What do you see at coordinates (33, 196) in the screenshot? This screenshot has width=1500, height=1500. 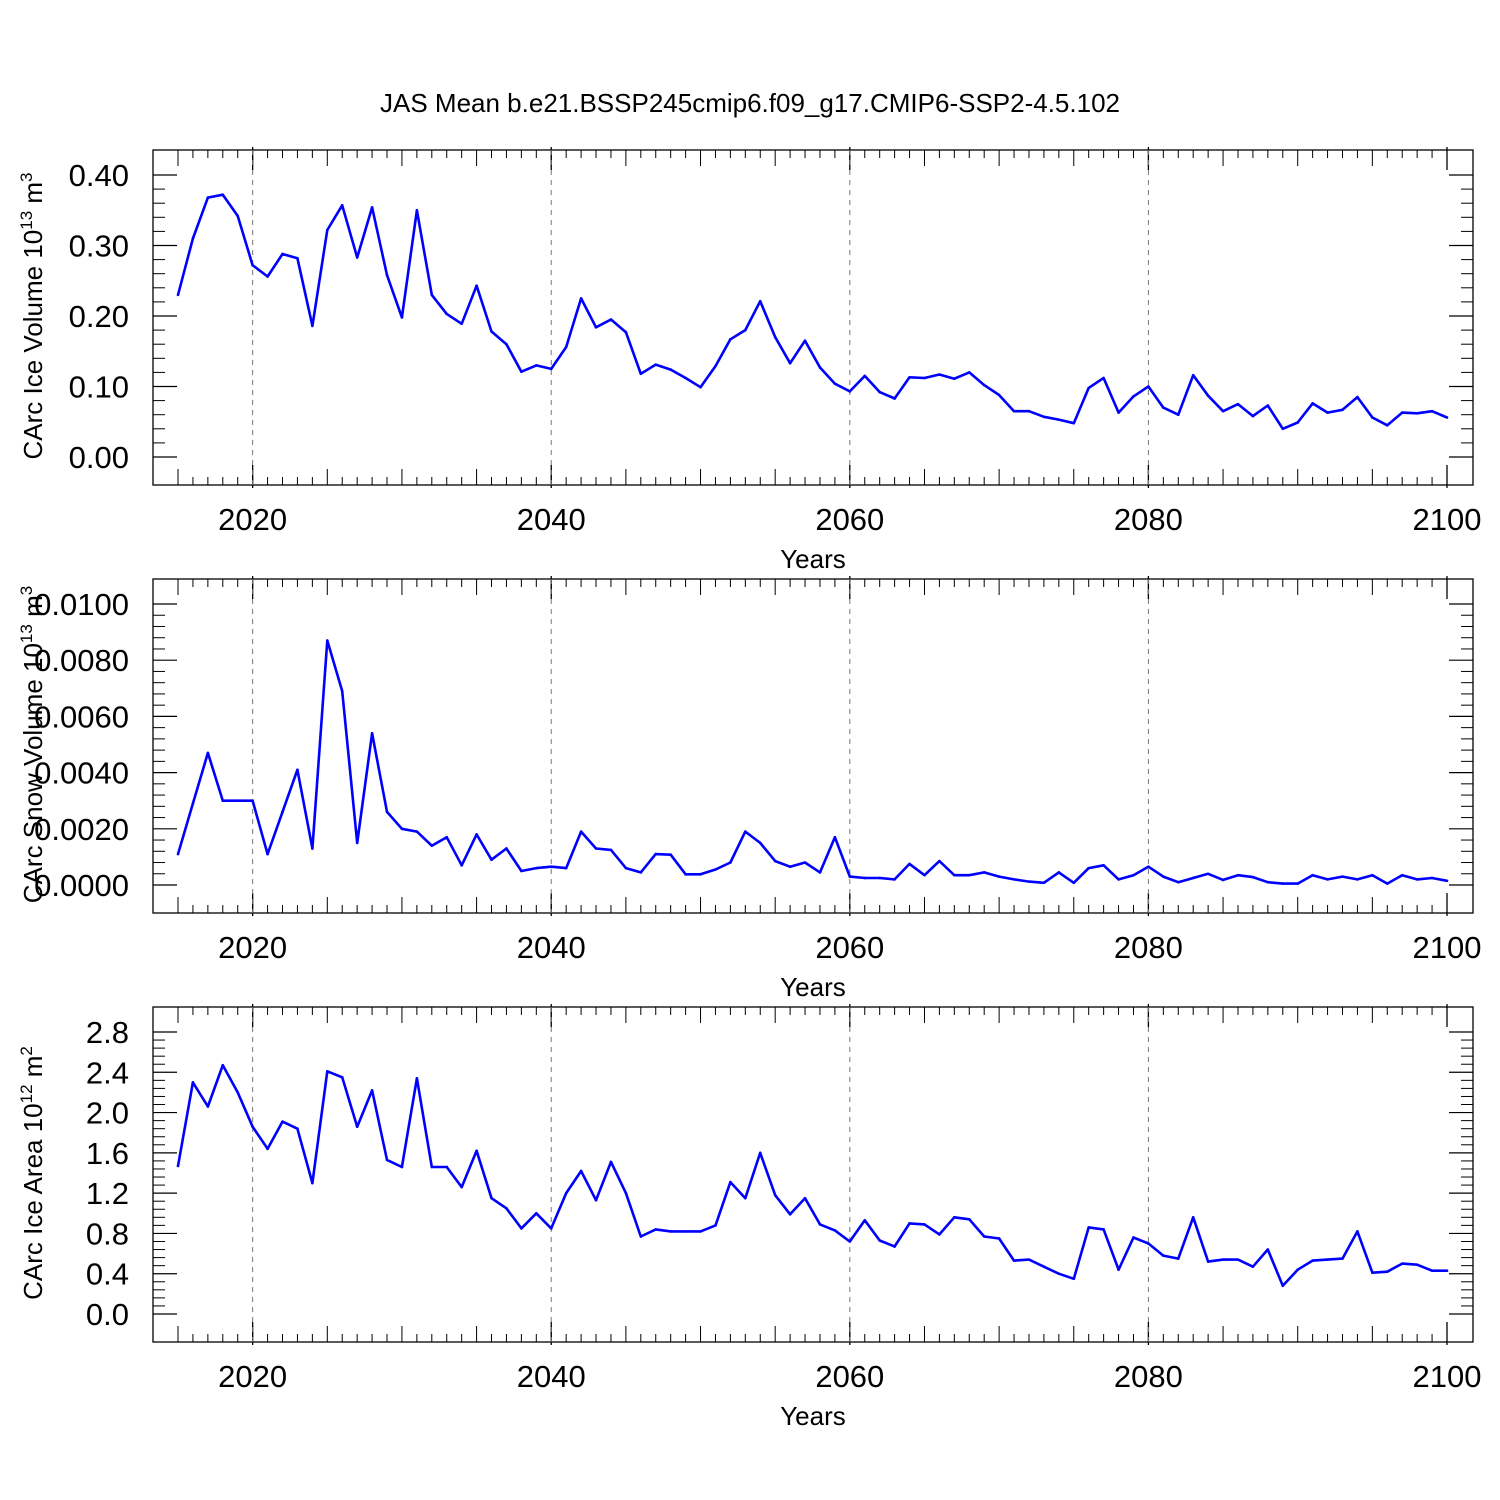 I see `y-axis-label-unit: m` at bounding box center [33, 196].